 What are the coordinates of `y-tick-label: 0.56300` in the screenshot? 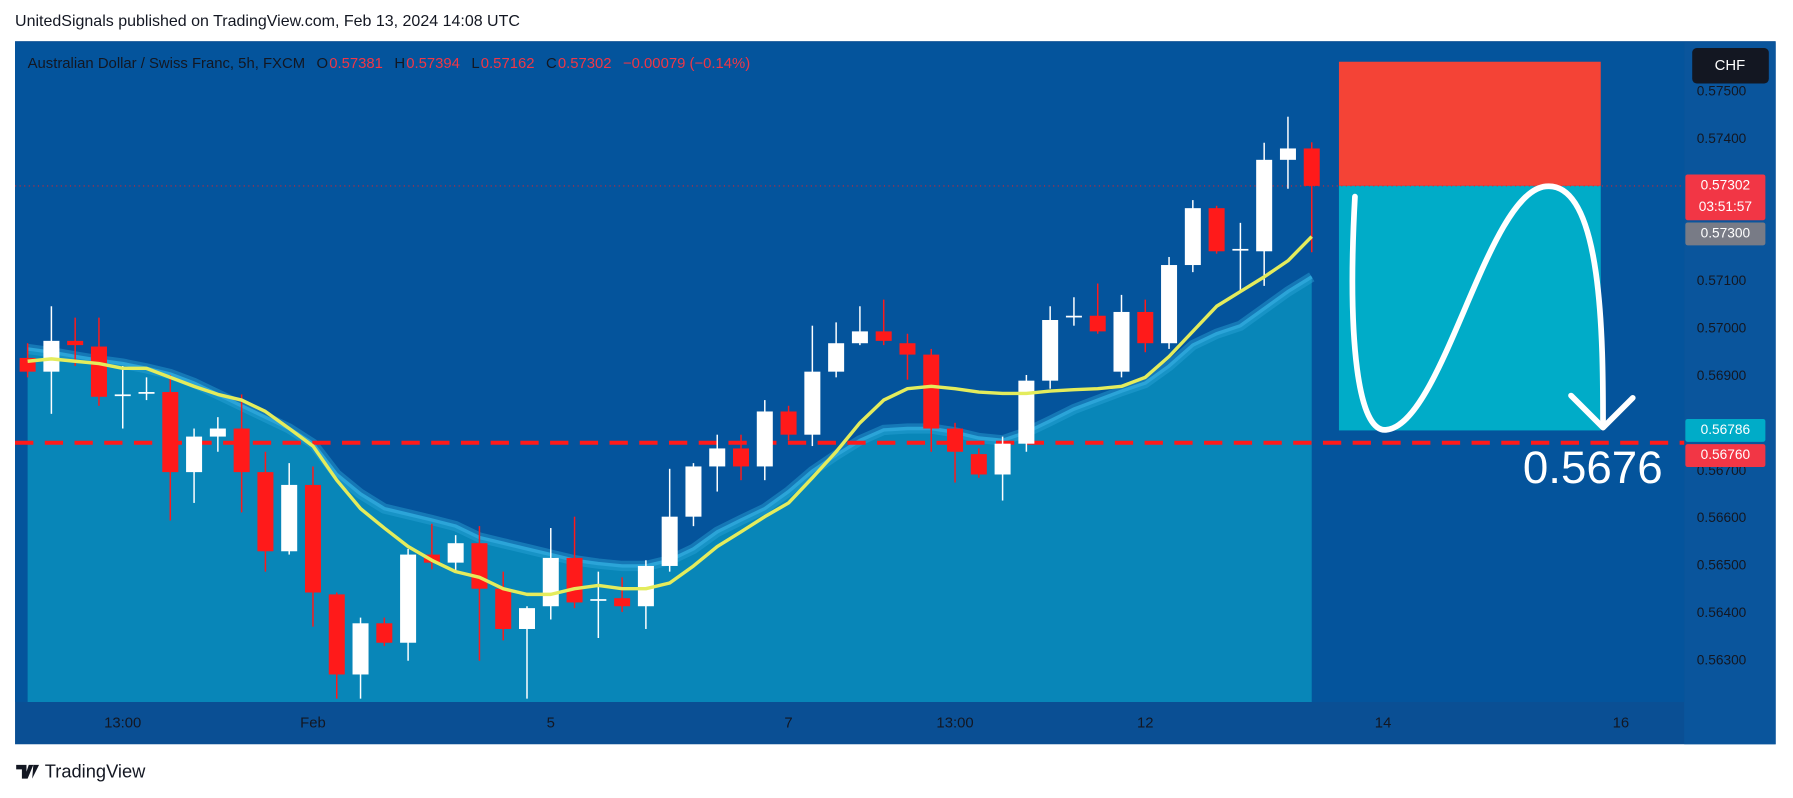 It's located at (1722, 659).